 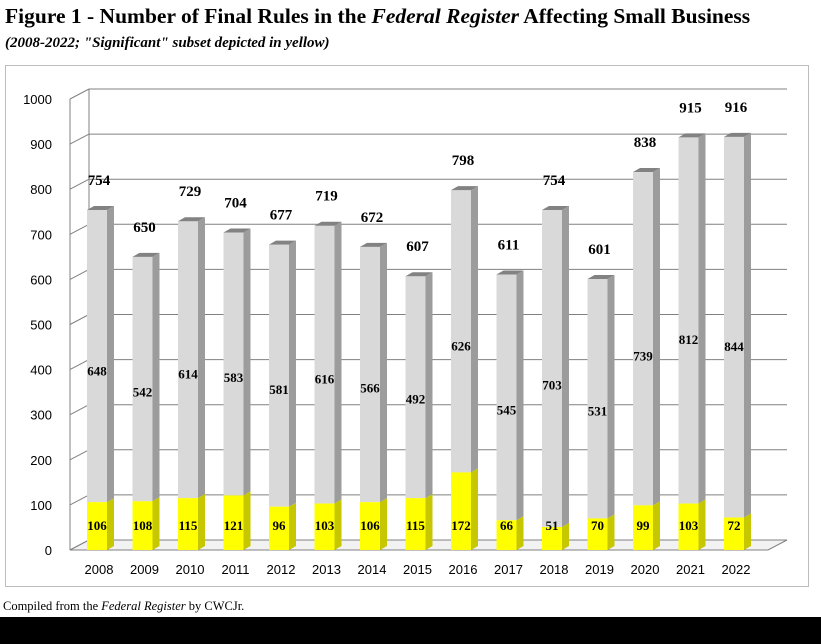 What do you see at coordinates (599, 250) in the screenshot?
I see `total-value-label: 601` at bounding box center [599, 250].